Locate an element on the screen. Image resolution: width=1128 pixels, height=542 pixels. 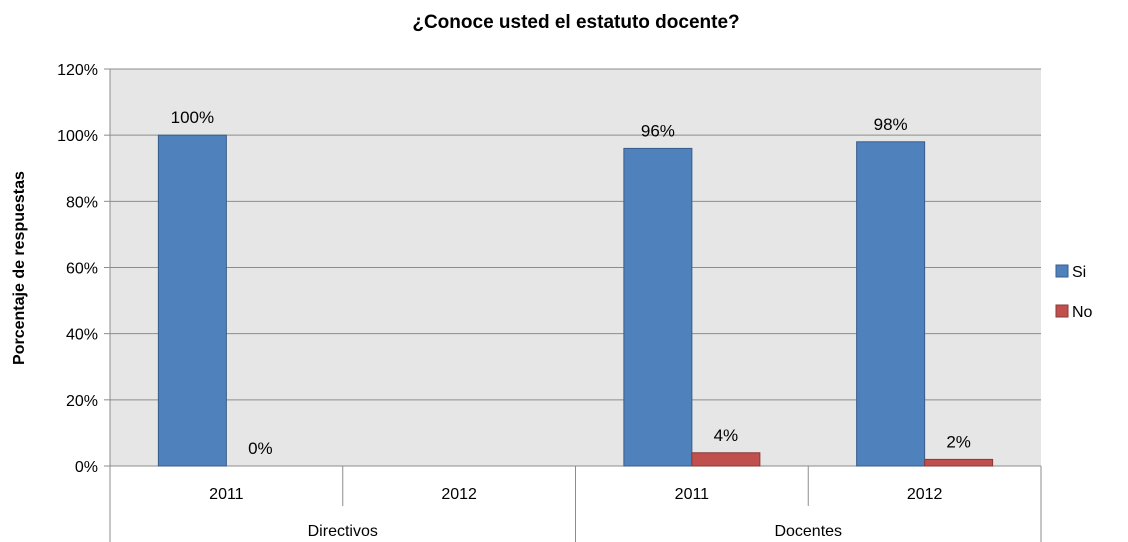
legend-label: No is located at coordinates (1082, 312).